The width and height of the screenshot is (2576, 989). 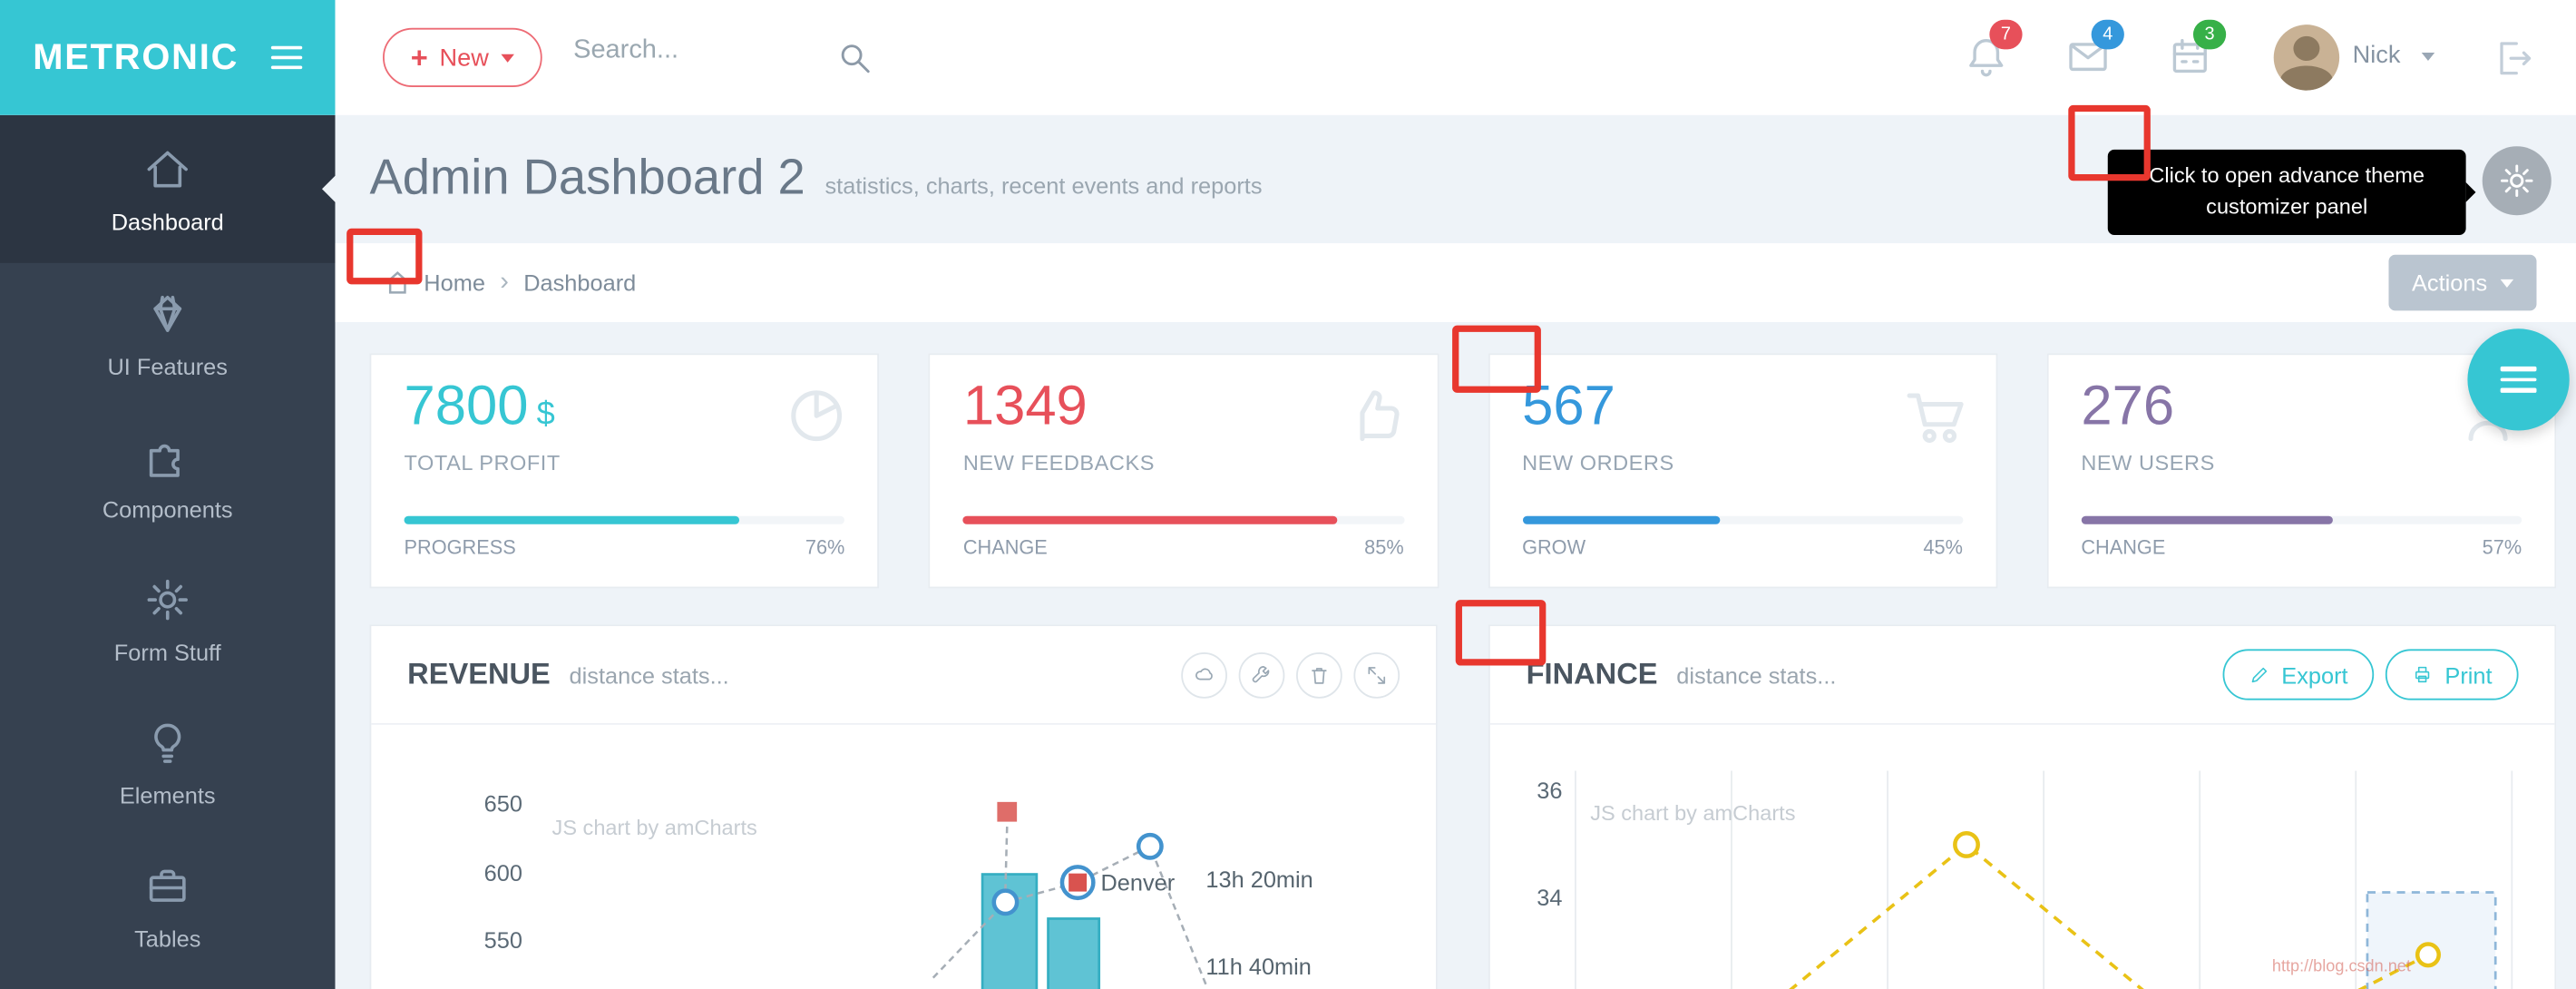 I want to click on theme-customizer-button, so click(x=2517, y=181).